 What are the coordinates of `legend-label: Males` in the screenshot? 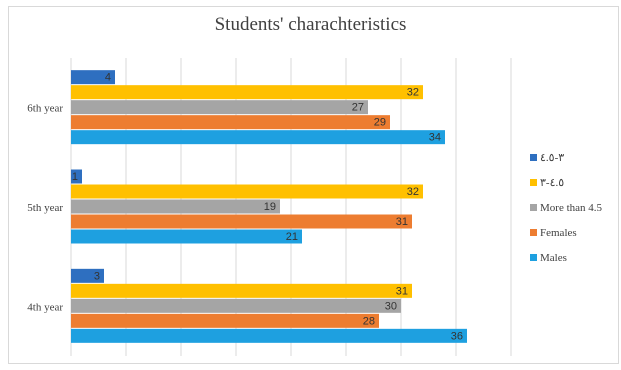 It's located at (553, 258).